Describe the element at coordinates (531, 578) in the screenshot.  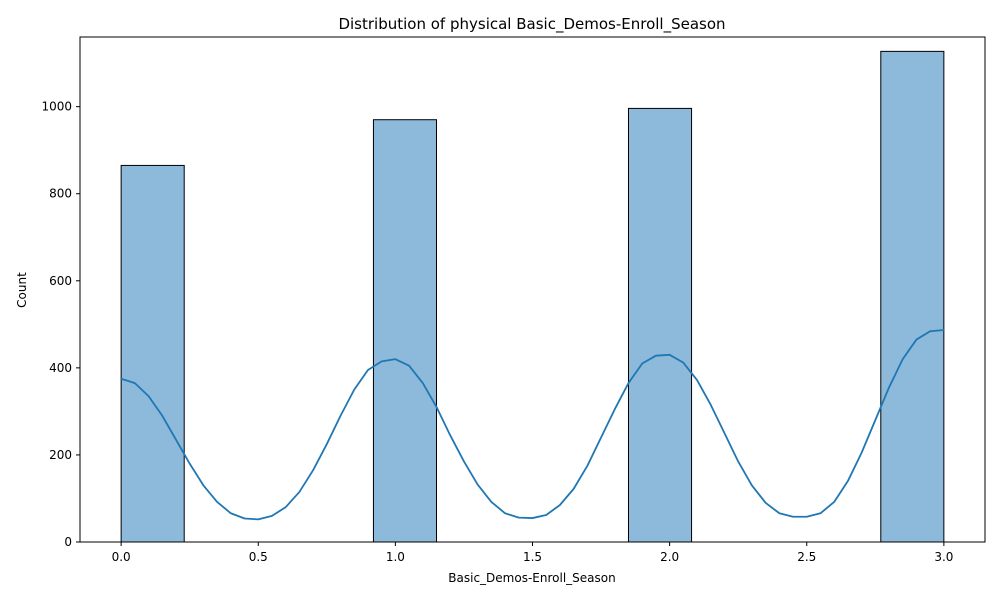
I see `x-axis-label: Basic_Demos-Enroll_Season` at that location.